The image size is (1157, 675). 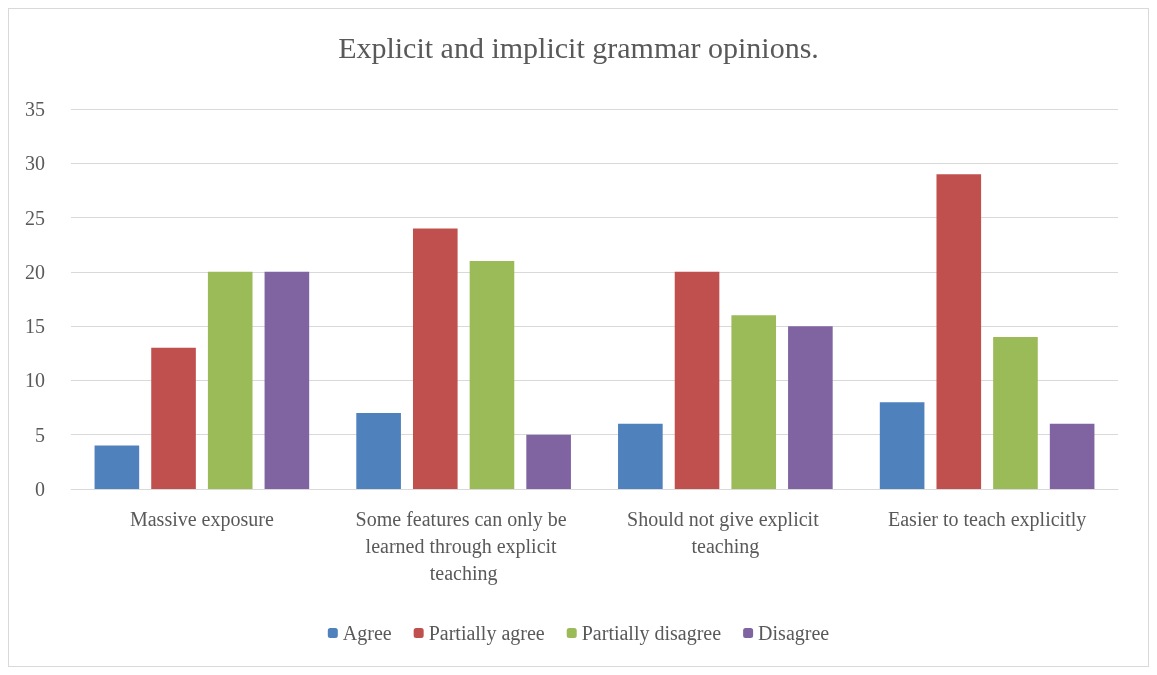 I want to click on x-tick-label: Massive exposure, so click(x=201, y=519).